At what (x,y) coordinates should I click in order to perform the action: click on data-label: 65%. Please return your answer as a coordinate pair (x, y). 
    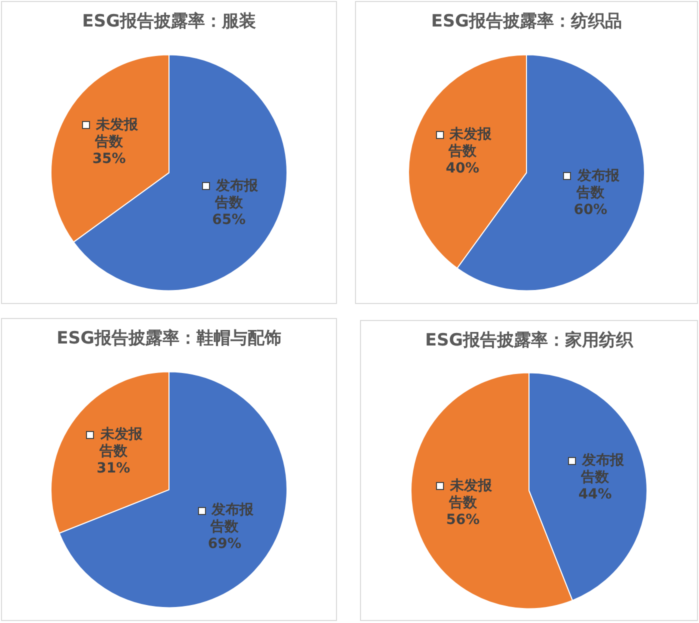
    Looking at the image, I should click on (229, 220).